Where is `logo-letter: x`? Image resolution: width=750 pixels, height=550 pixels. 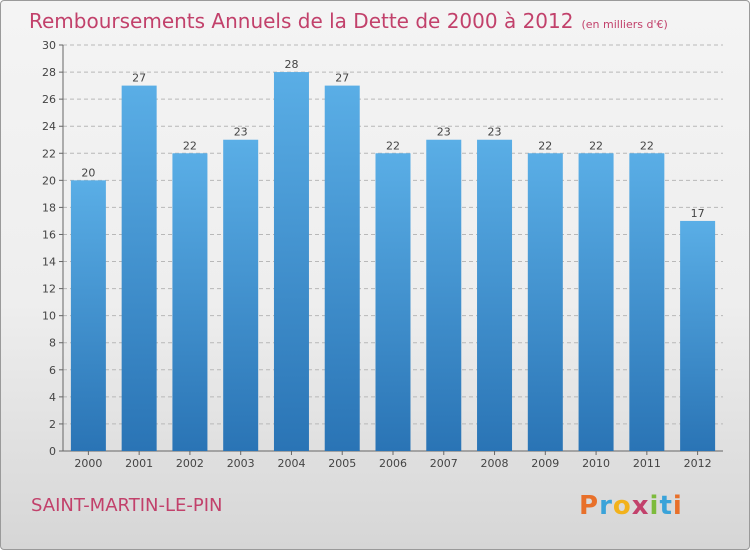 logo-letter: x is located at coordinates (640, 506).